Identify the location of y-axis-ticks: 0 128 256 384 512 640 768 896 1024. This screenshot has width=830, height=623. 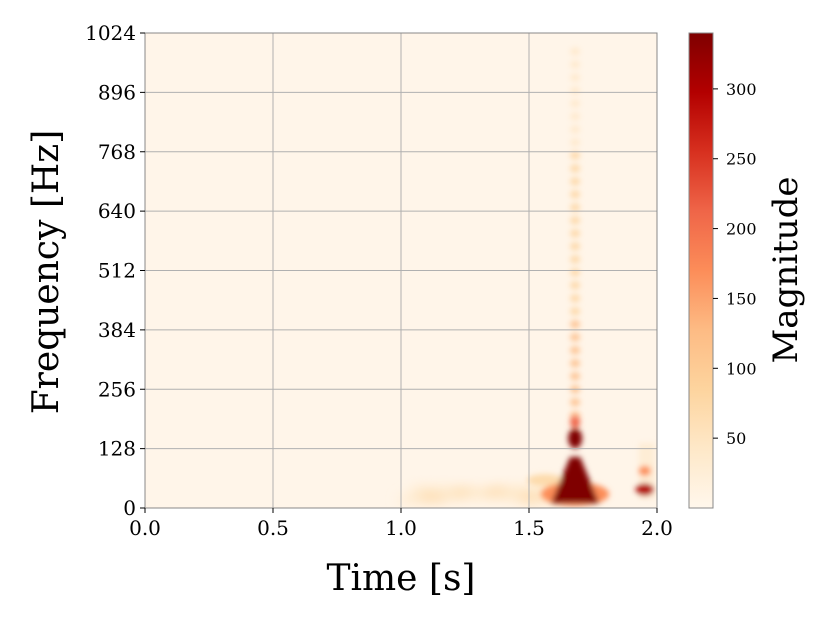
(115, 270).